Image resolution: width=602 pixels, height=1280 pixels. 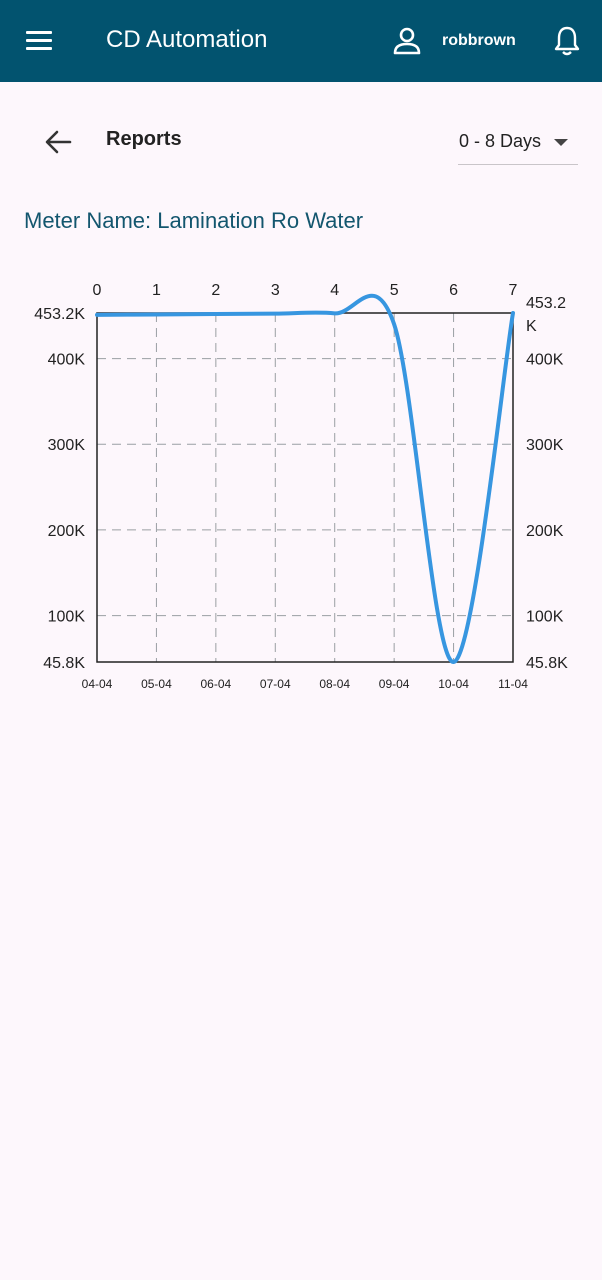 I want to click on top-axis-tick-label: 5, so click(x=394, y=290).